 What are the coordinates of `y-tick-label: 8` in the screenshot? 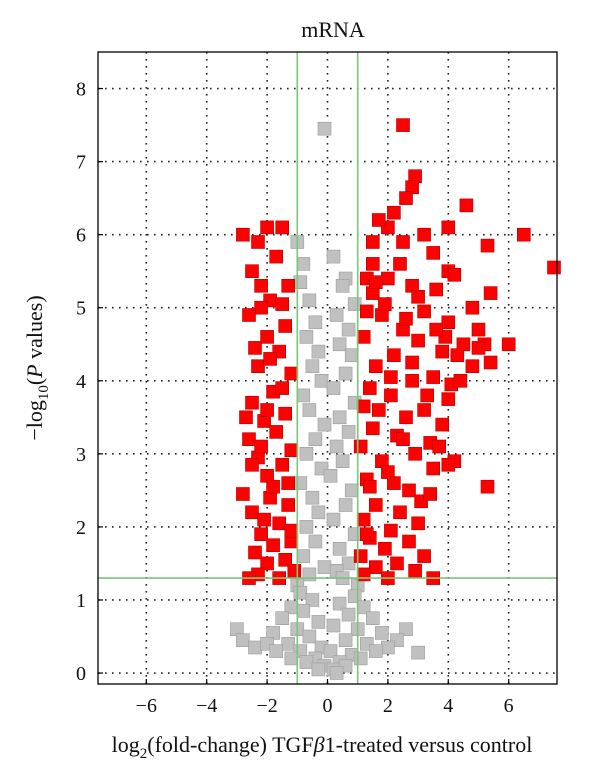 It's located at (81, 90).